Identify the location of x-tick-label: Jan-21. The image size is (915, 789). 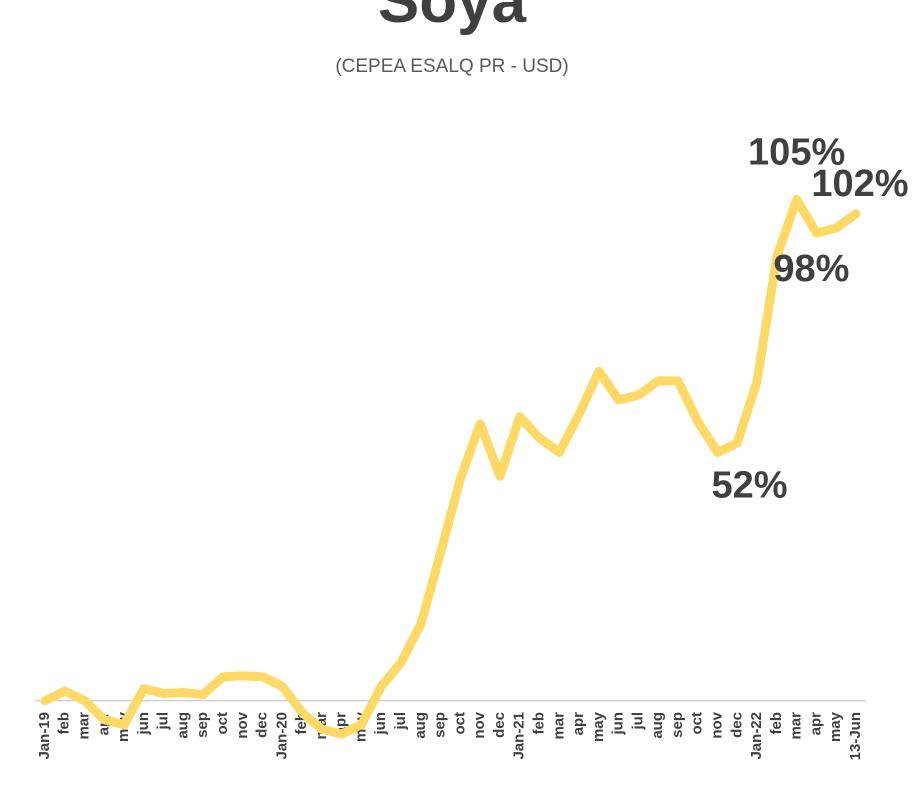
(519, 736).